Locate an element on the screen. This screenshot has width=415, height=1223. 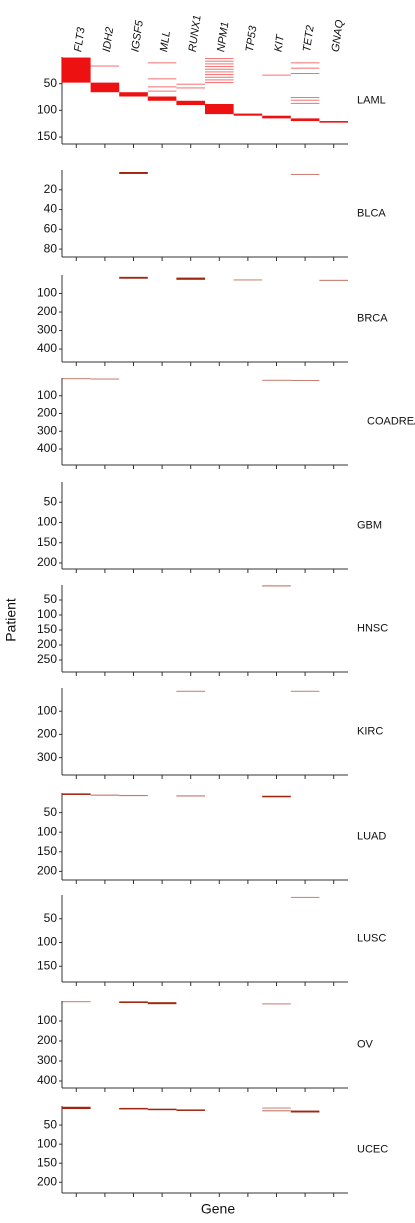
gene-label: TET2 is located at coordinates (309, 39).